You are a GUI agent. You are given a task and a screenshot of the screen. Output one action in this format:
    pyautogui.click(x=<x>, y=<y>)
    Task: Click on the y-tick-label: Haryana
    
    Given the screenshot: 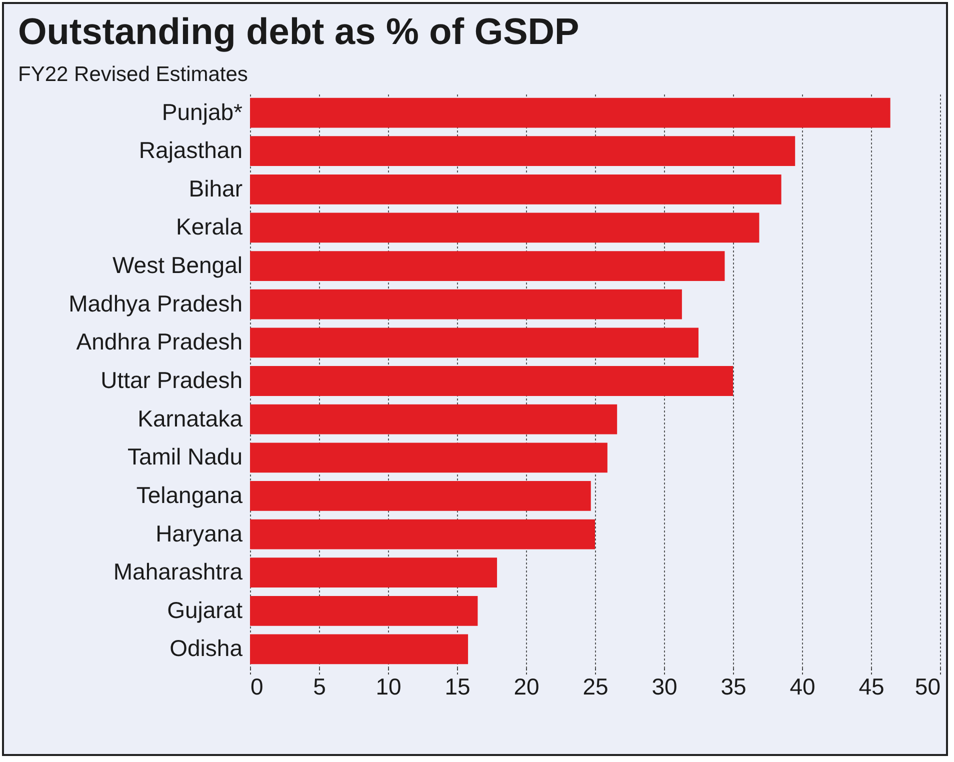 What is the action you would take?
    pyautogui.click(x=199, y=533)
    